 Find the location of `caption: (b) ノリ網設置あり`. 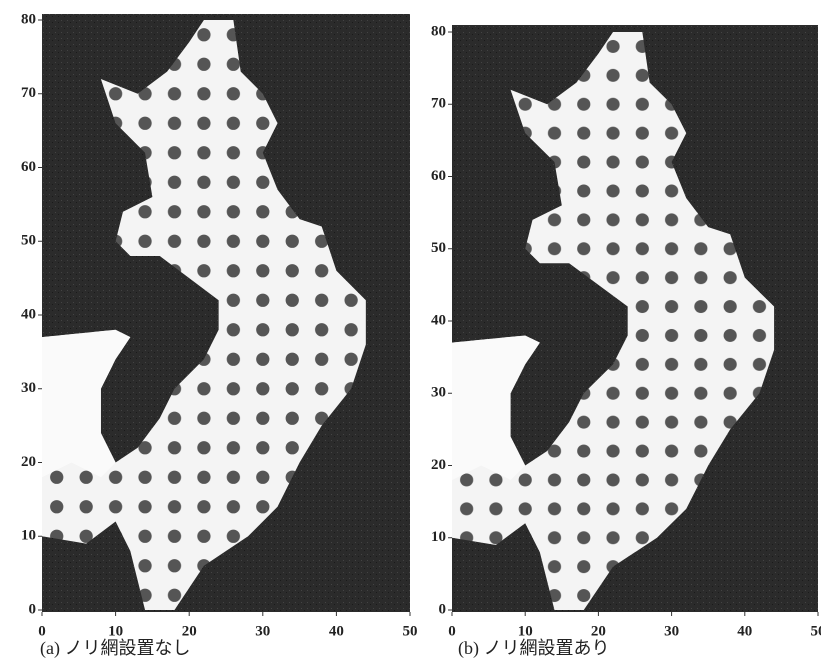

caption: (b) ノリ網設置あり is located at coordinates (534, 648).